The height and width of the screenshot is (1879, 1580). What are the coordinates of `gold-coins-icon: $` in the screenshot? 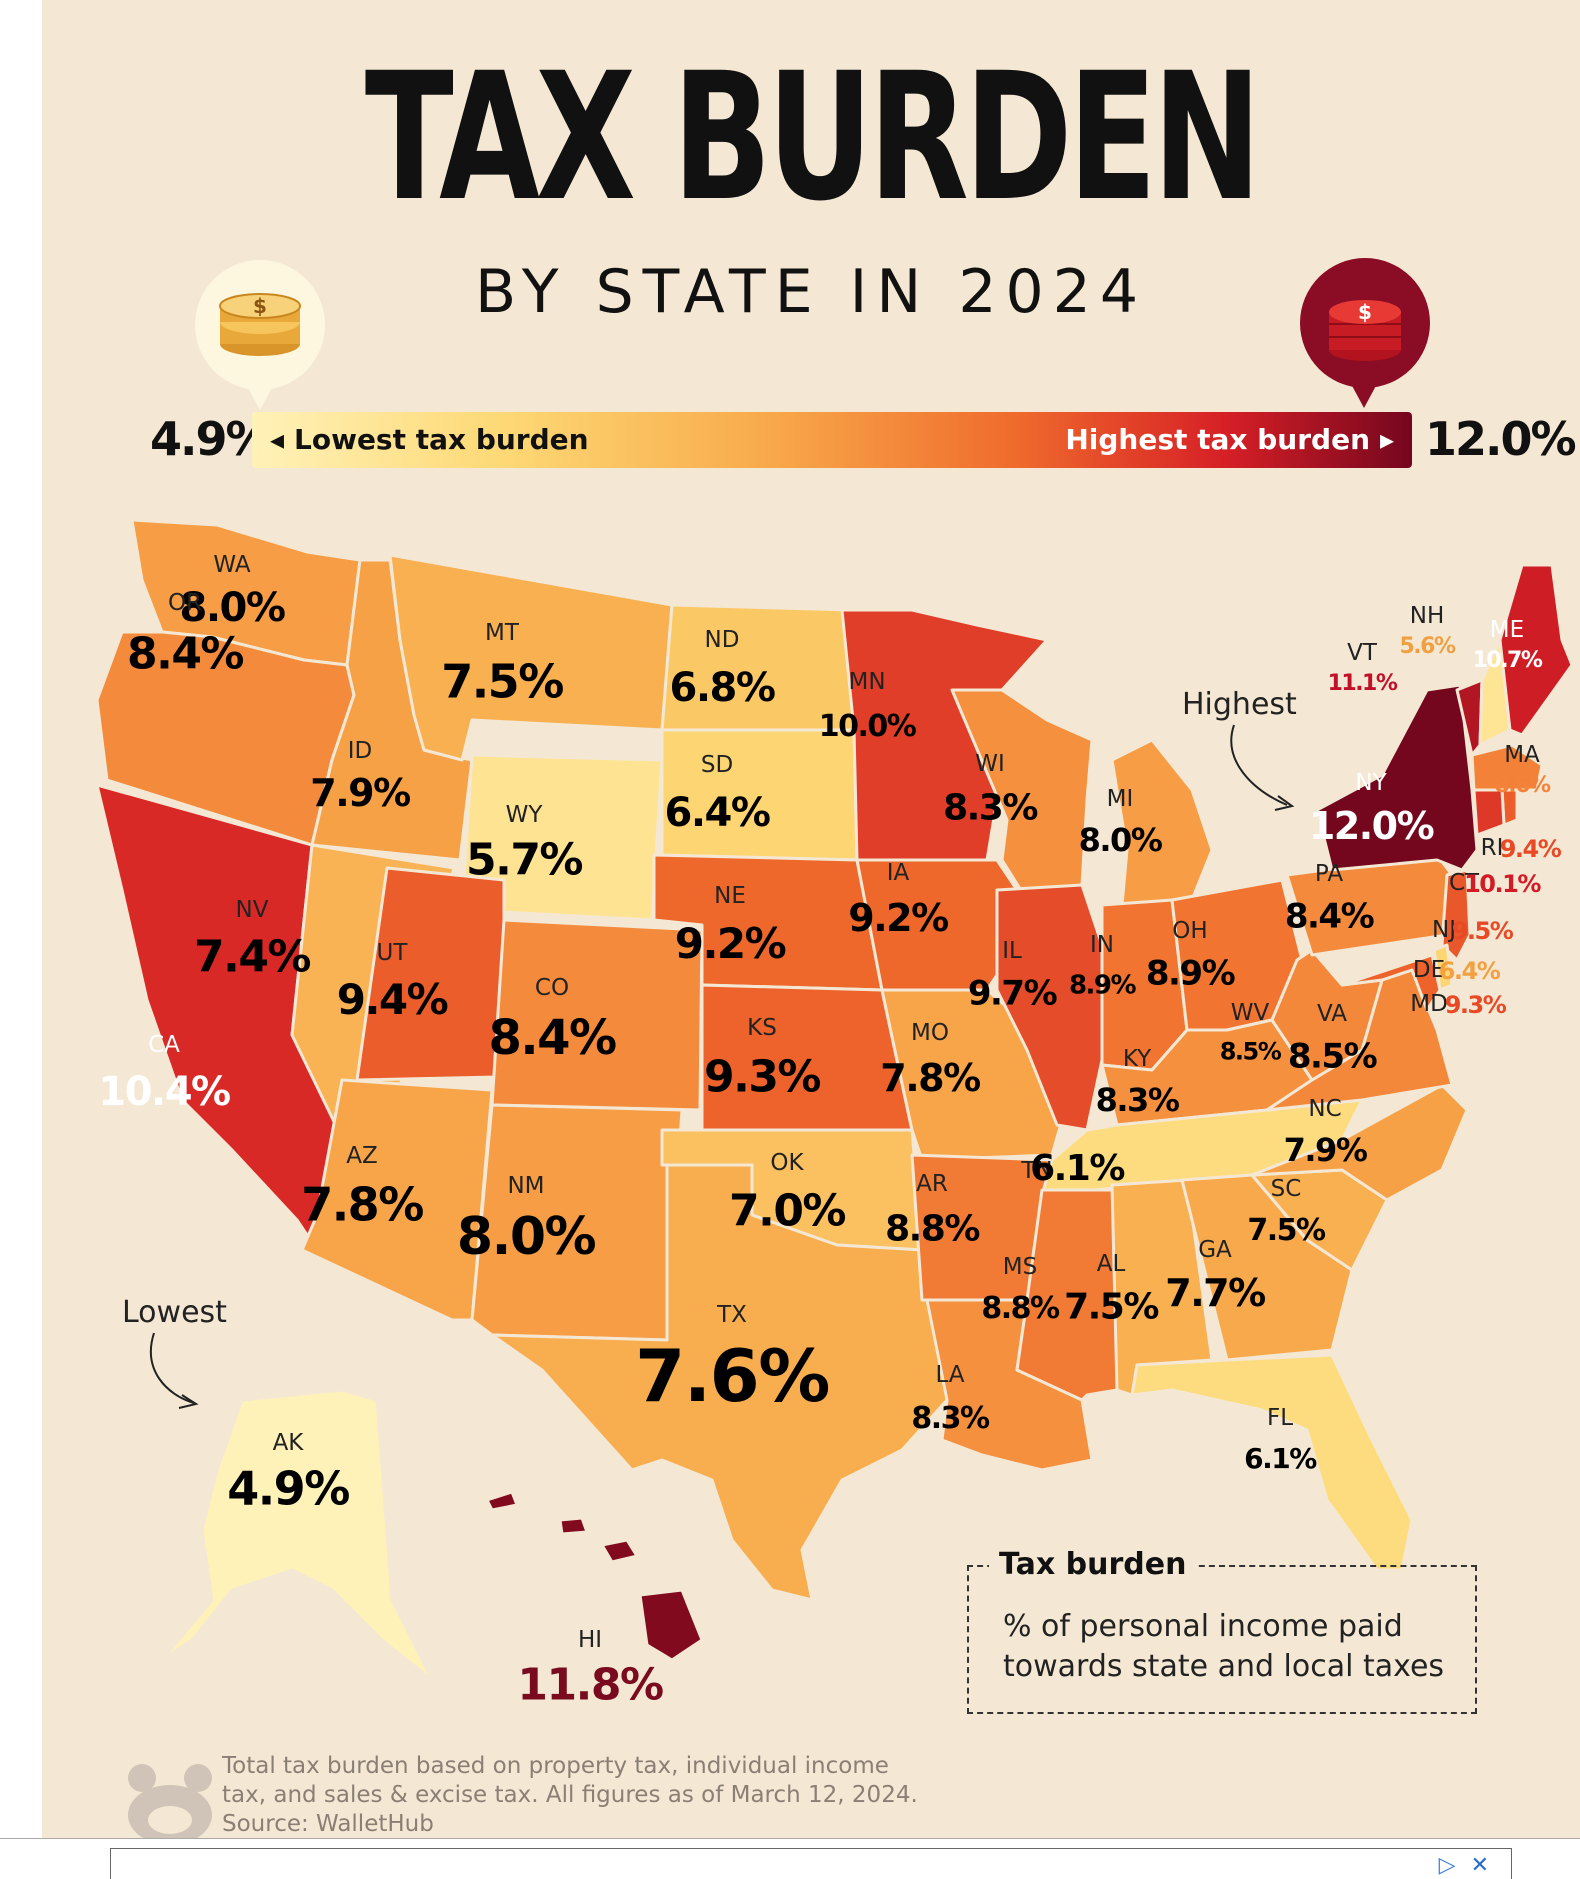 It's located at (260, 325).